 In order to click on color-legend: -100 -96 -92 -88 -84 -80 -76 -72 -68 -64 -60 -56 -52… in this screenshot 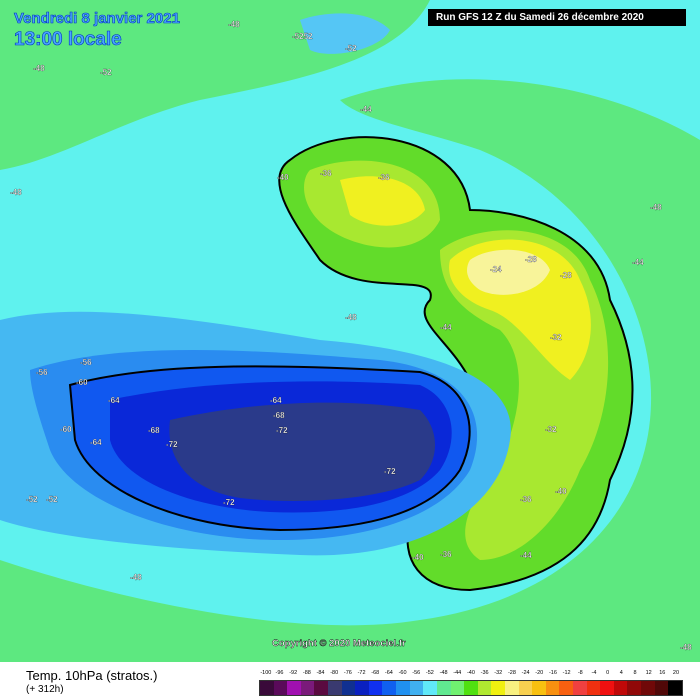, I will do `click(471, 683)`.